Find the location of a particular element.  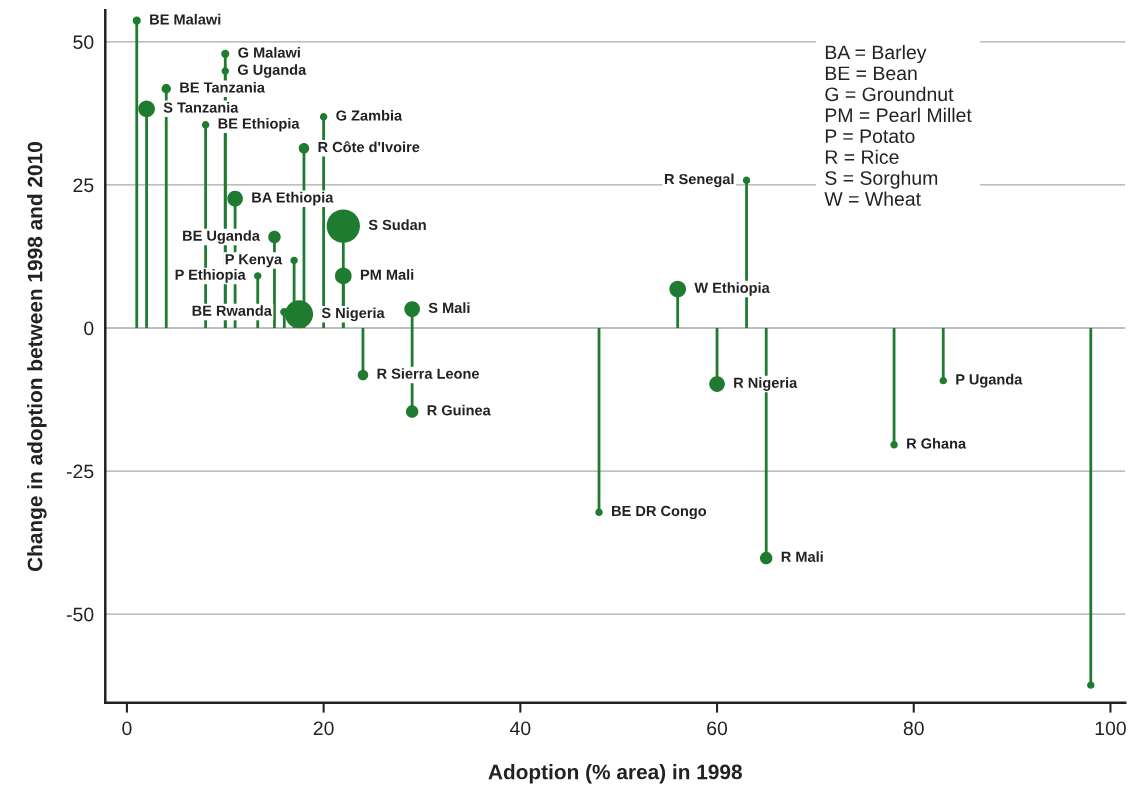

annotation: BE Rwanda is located at coordinates (232, 310).